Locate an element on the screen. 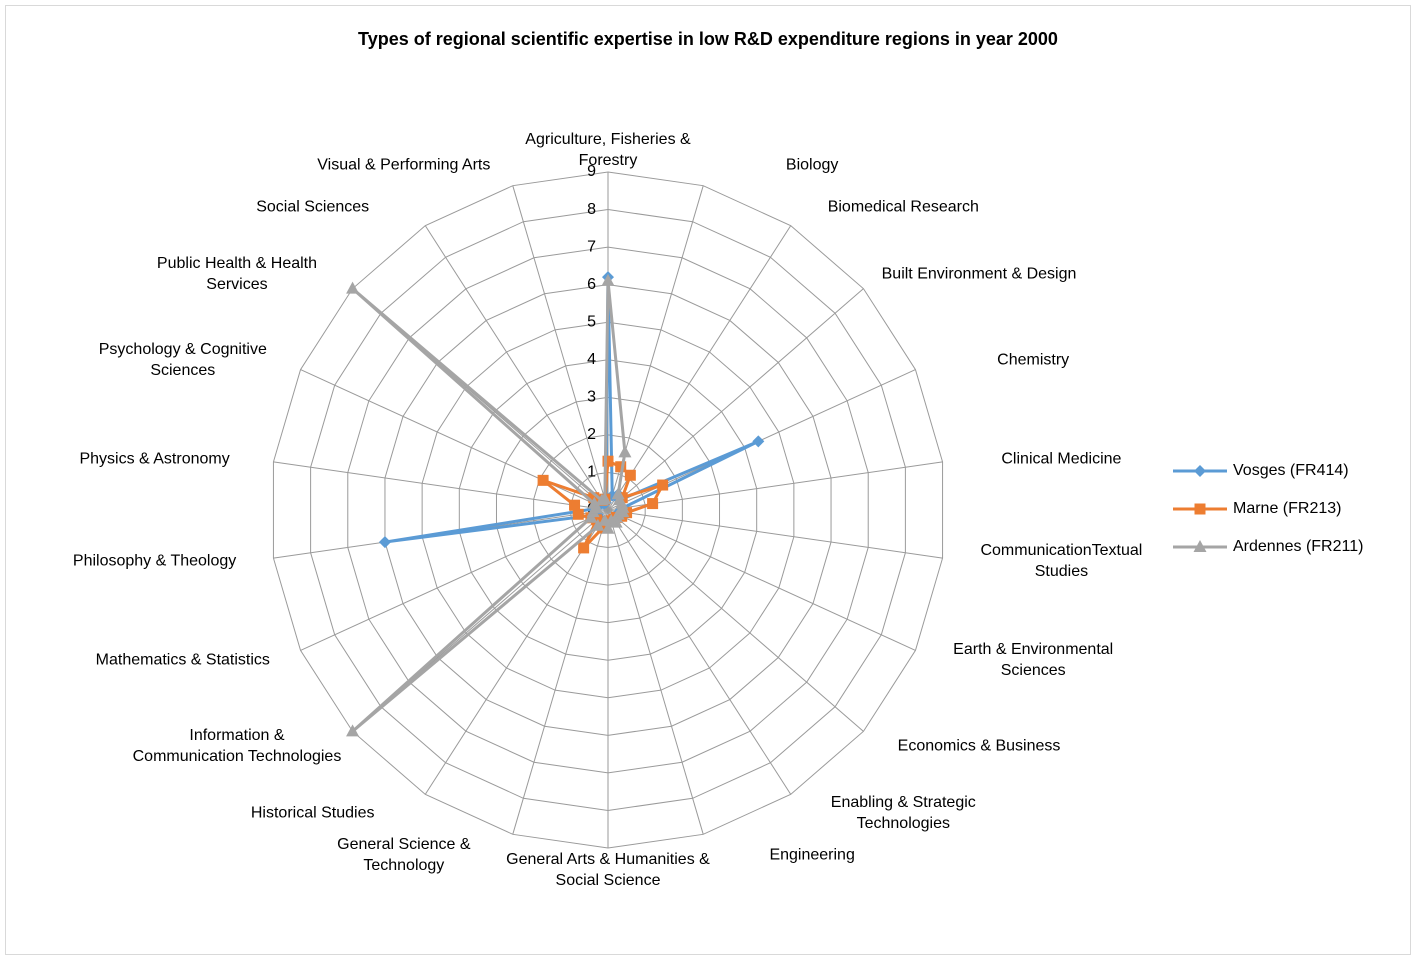  category-label: Psychology & Cognitive Sciences is located at coordinates (182, 360).